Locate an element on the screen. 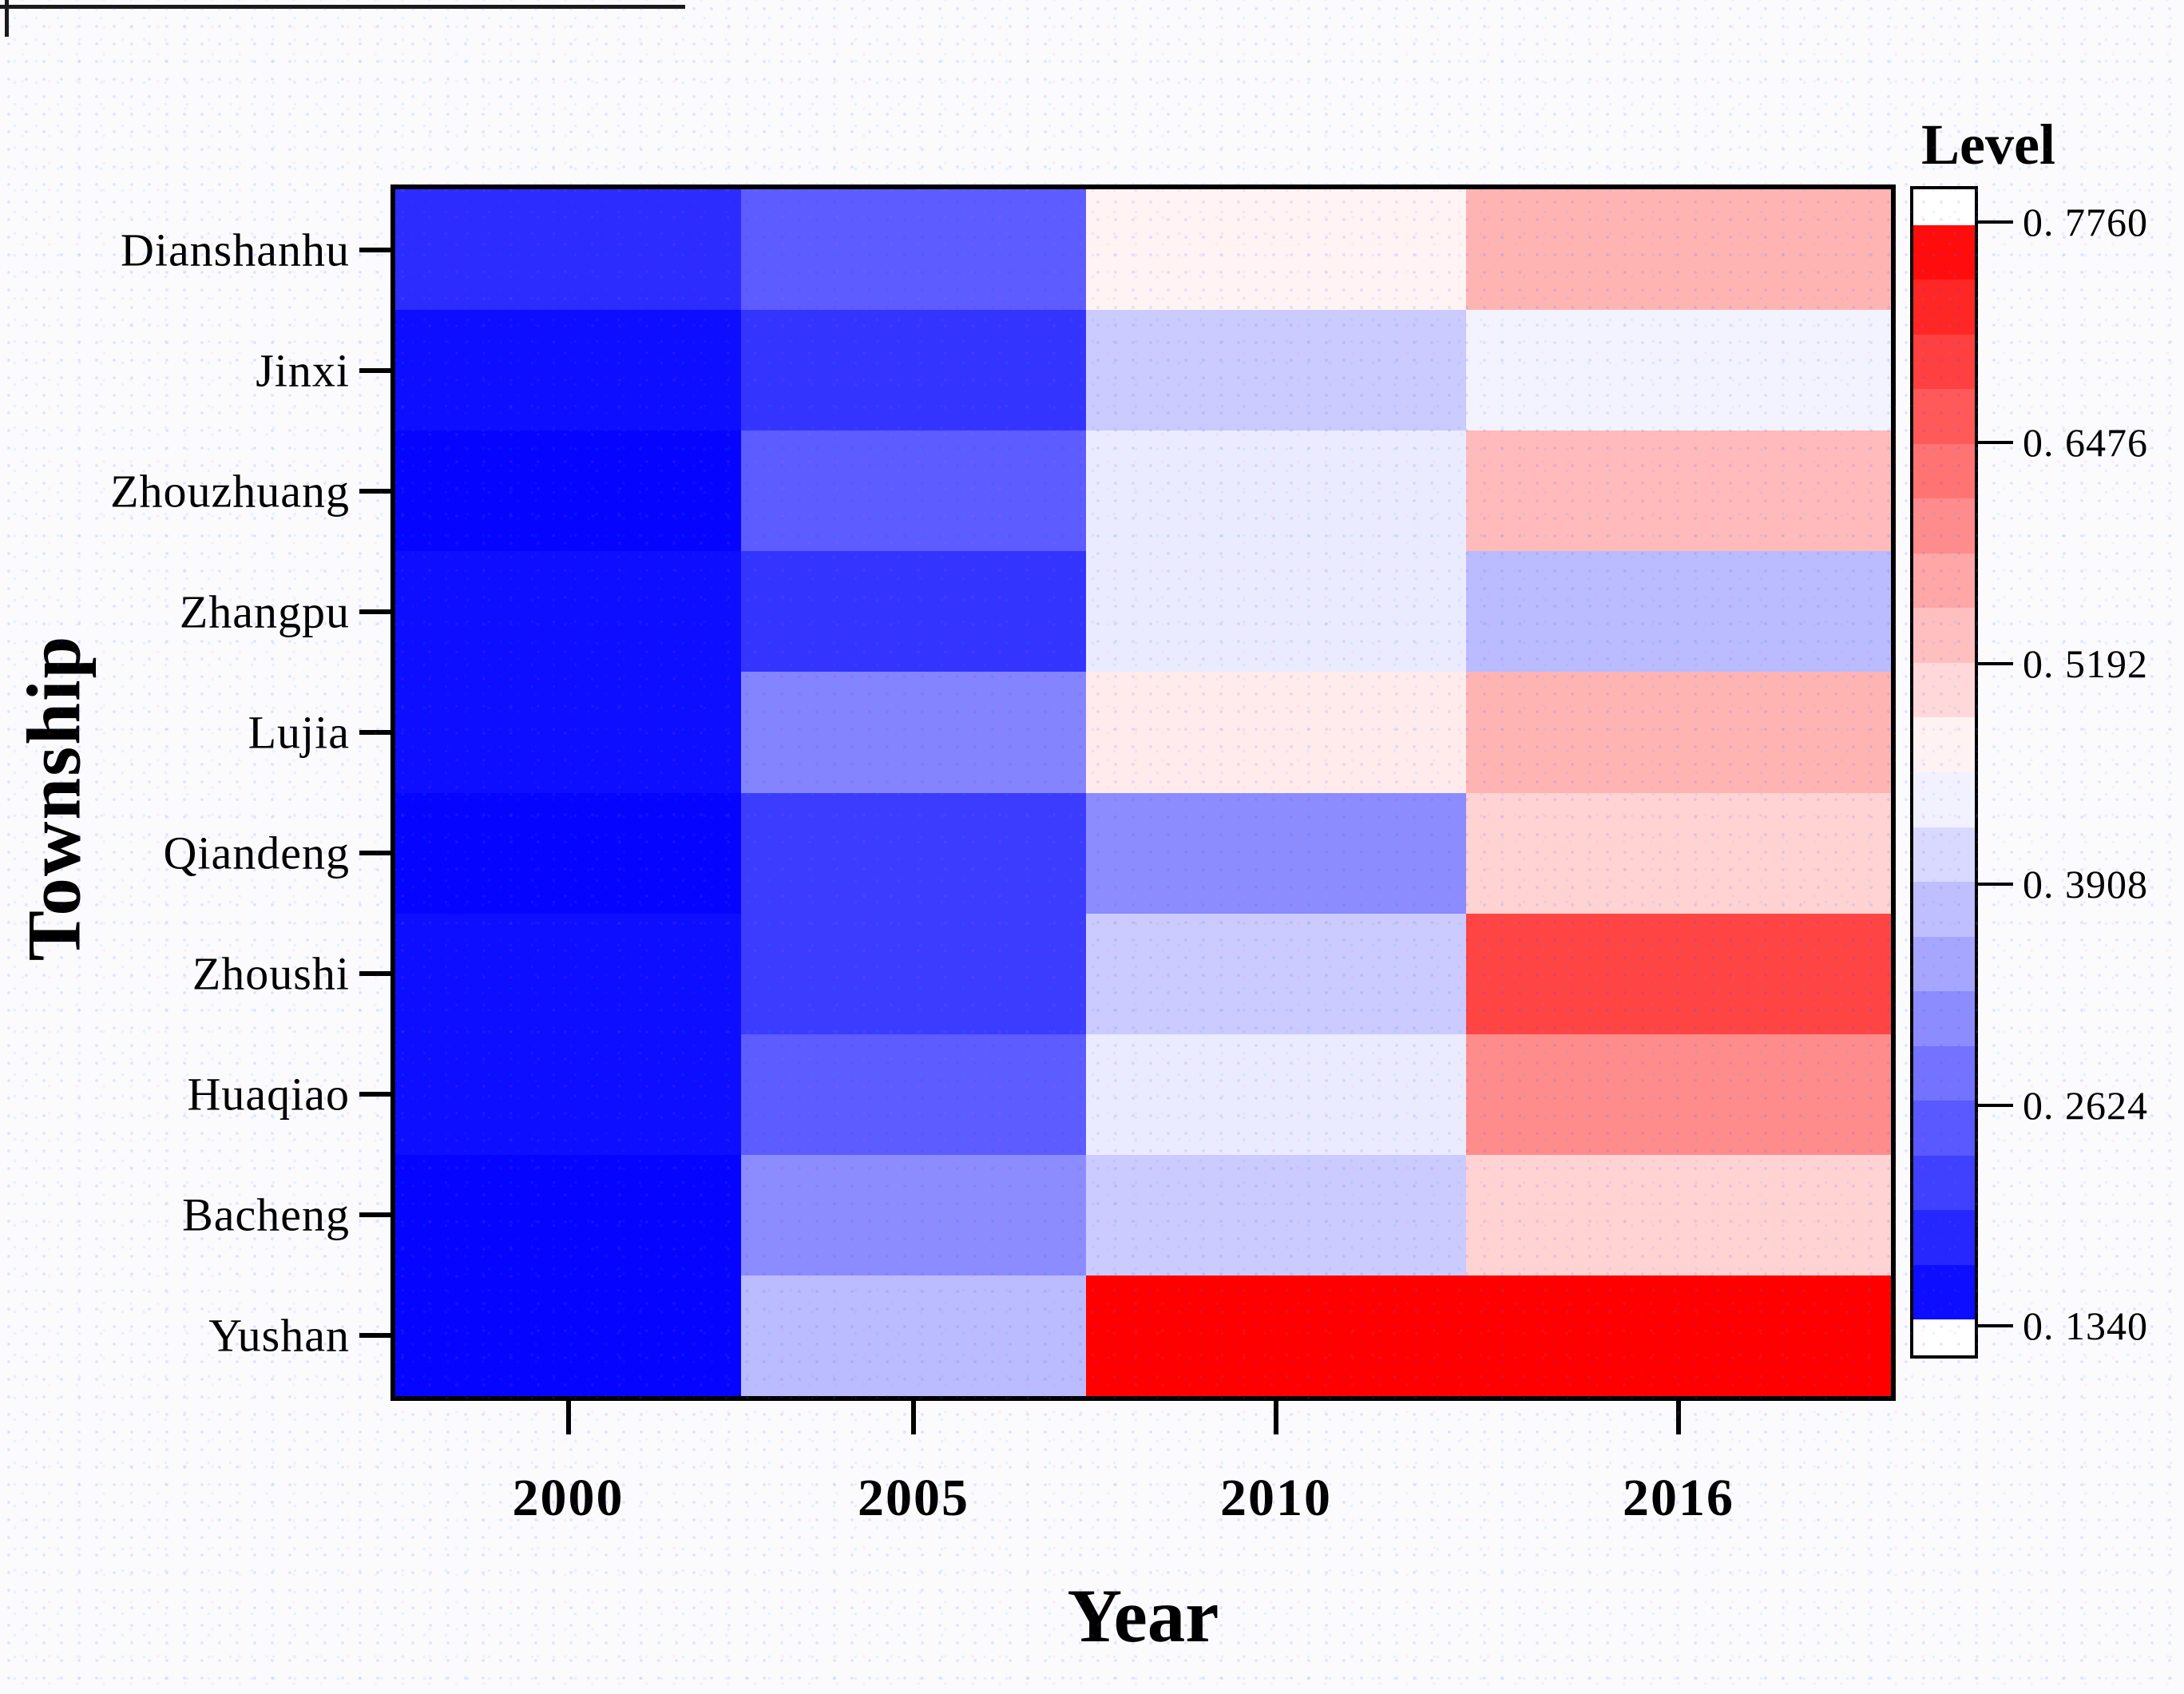 This screenshot has height=1694, width=2184. heatmap-cell-zhoushi-2010 is located at coordinates (1276, 973).